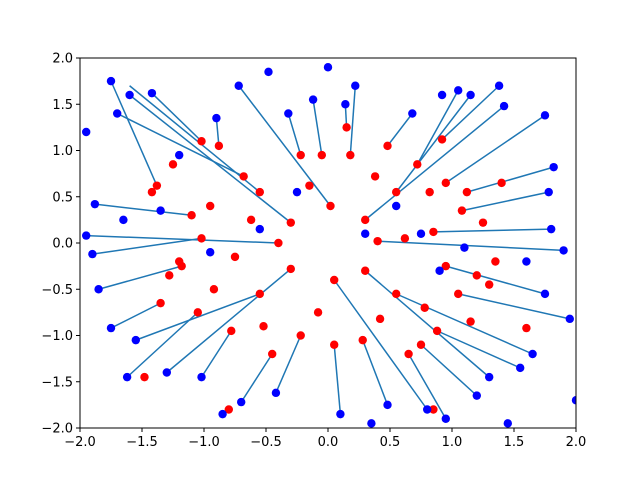 The width and height of the screenshot is (640, 480). Describe the element at coordinates (57, 382) in the screenshot. I see `y-tick-label-1: −1.5` at that location.